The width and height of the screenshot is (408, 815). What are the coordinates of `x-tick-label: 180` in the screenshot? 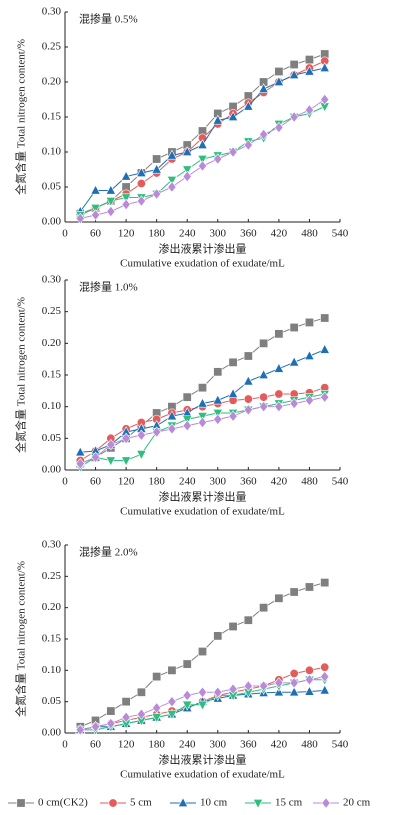 It's located at (156, 482).